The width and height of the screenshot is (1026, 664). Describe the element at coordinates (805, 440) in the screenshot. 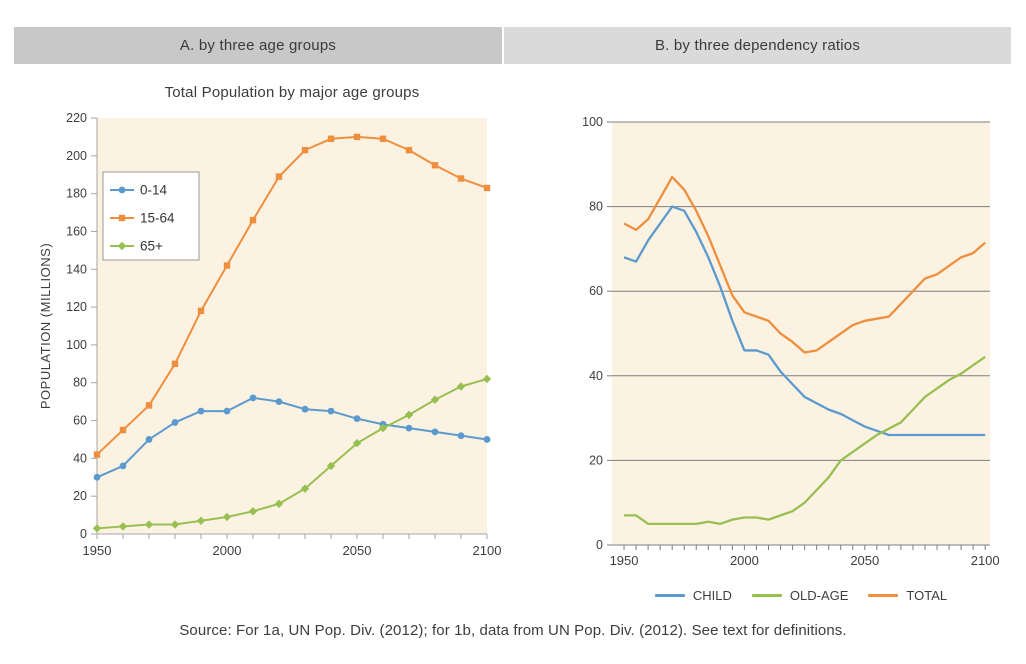

I see `series-OLD-AGE` at that location.